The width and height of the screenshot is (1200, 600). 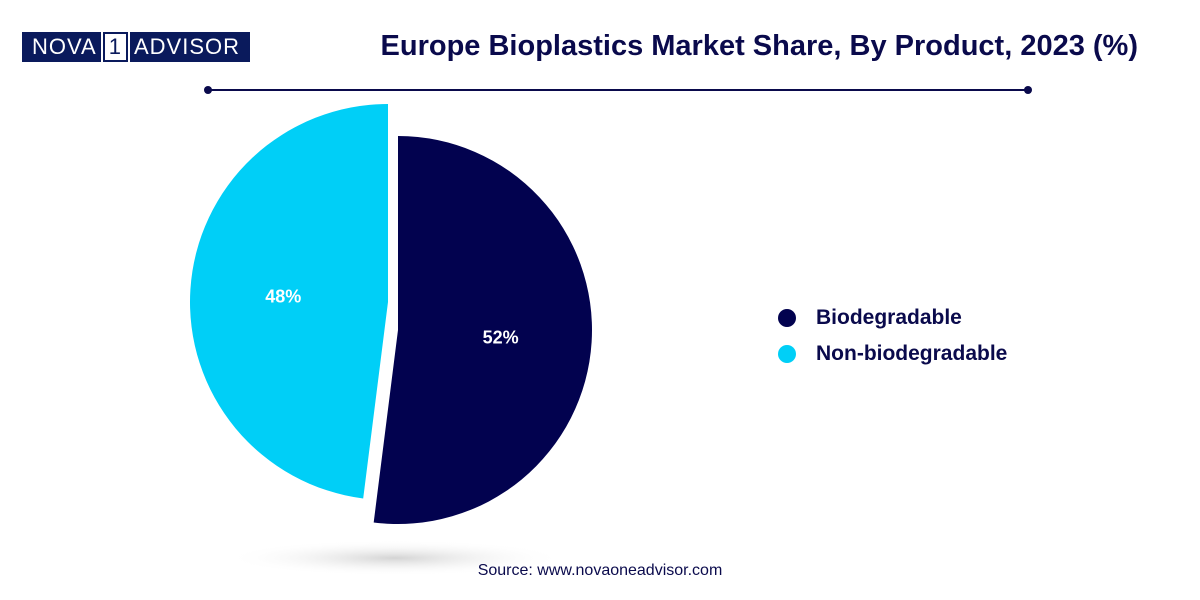 What do you see at coordinates (787, 318) in the screenshot?
I see `legend-marker-biodegradable` at bounding box center [787, 318].